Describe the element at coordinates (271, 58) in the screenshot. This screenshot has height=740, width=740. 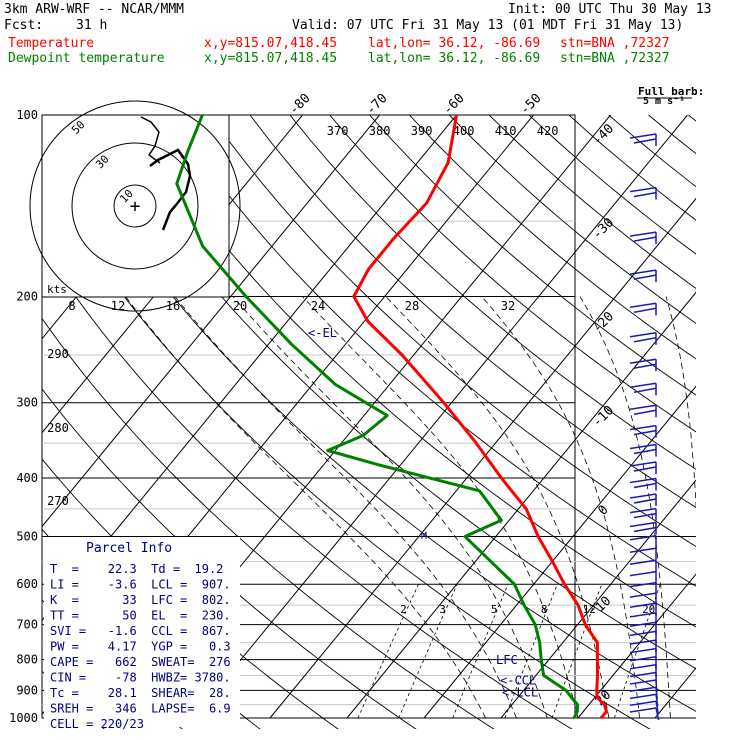
I see `dewpoint-xy: x,y=815.07,418.45` at that location.